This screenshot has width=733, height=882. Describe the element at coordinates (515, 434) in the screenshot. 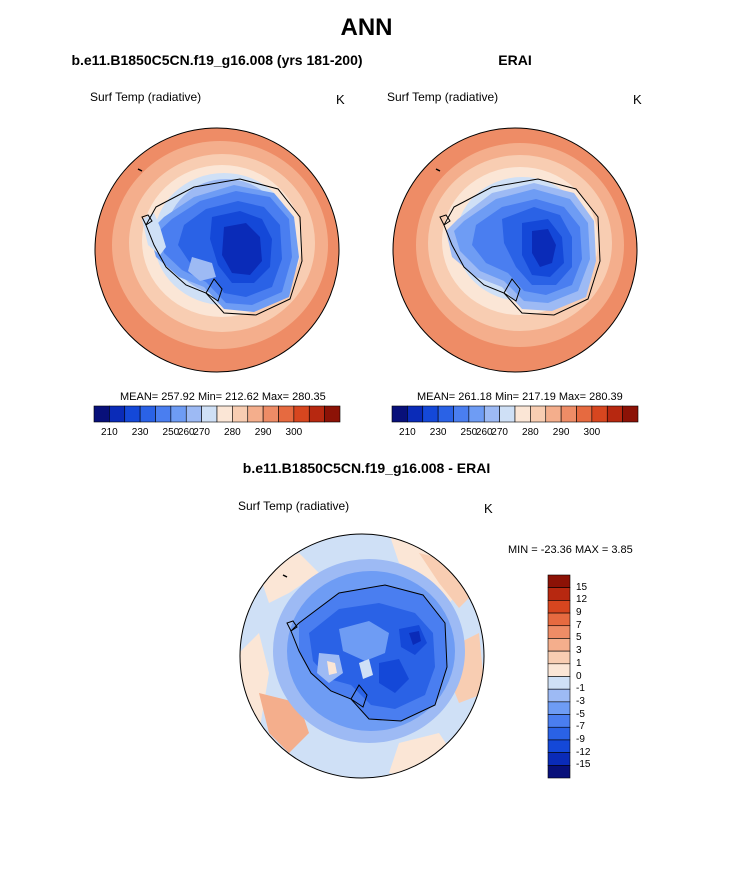

I see `colorbar-obs-ticks: 210 230 250 260 270 280 290 300` at that location.